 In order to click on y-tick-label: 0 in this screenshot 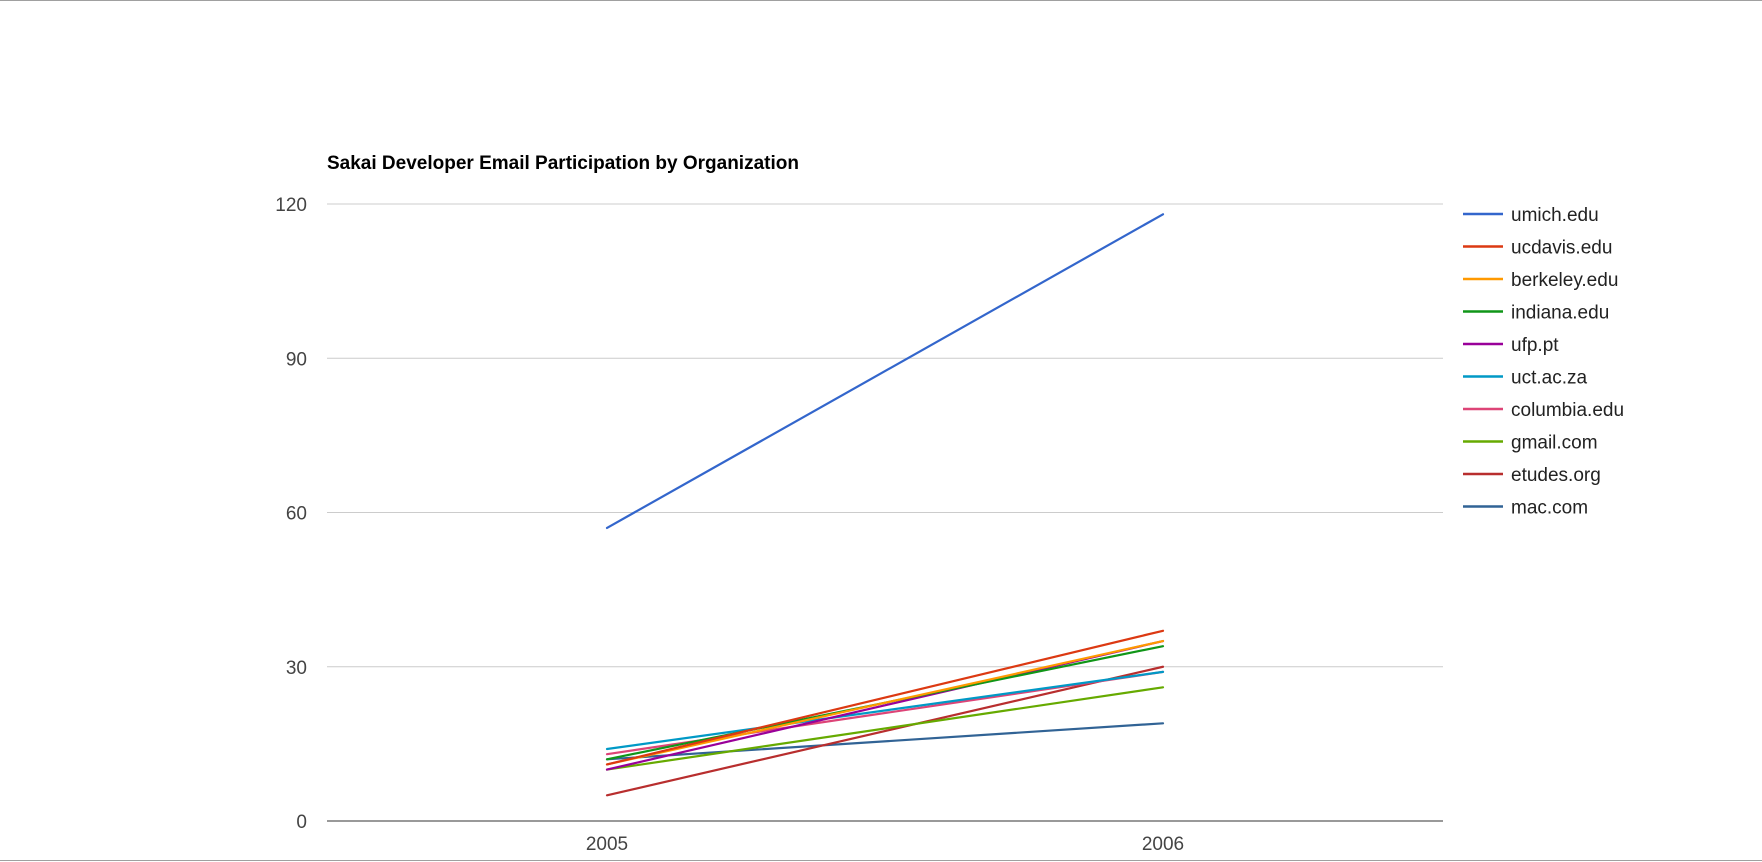, I will do `click(301, 822)`.